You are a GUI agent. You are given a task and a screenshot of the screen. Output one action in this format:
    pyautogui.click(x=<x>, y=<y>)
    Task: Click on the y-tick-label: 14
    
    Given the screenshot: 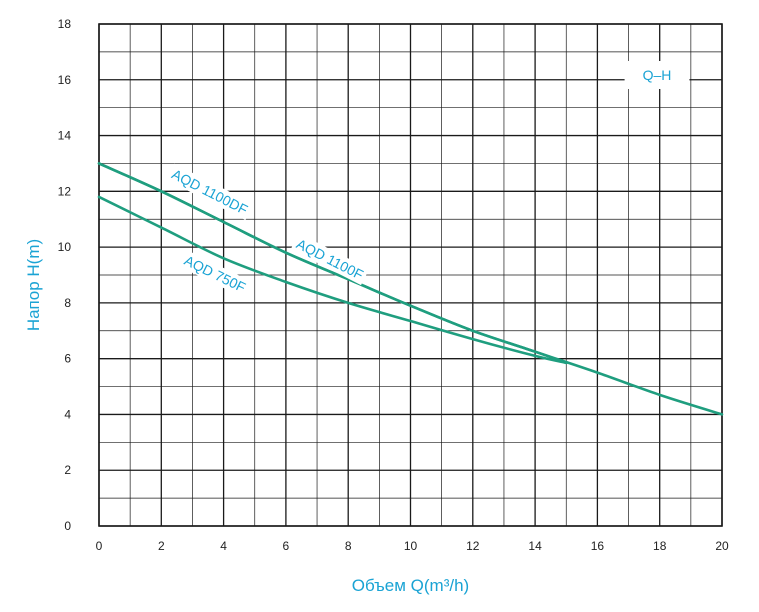 What is the action you would take?
    pyautogui.click(x=65, y=136)
    